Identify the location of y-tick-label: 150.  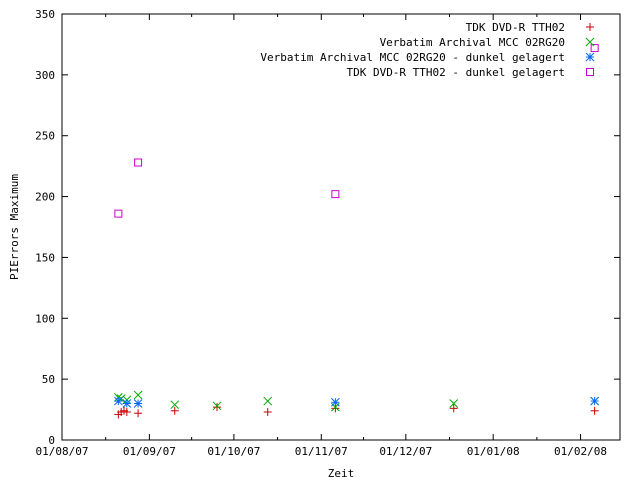
(45, 257).